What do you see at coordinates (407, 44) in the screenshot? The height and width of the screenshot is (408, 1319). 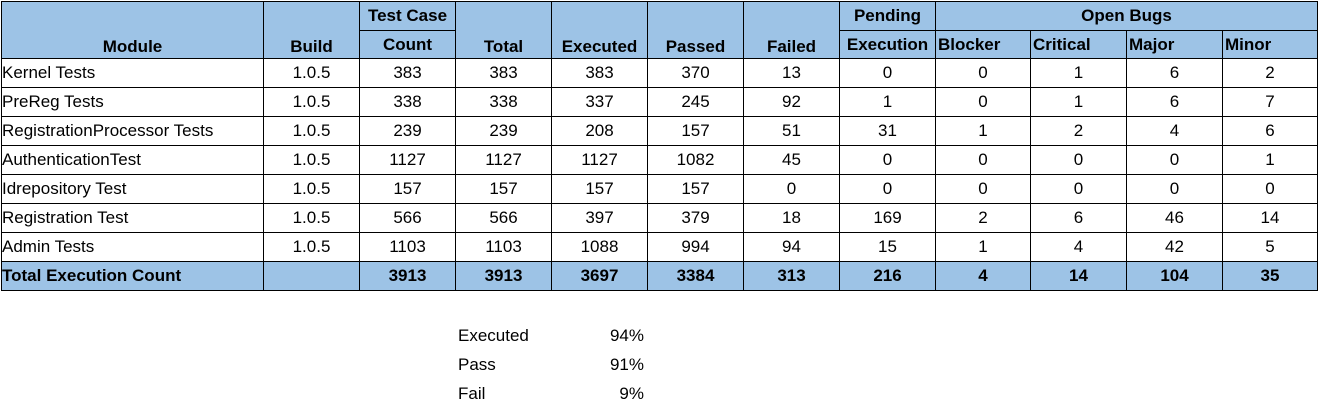 I see `header-test-case-count-line2: Count` at bounding box center [407, 44].